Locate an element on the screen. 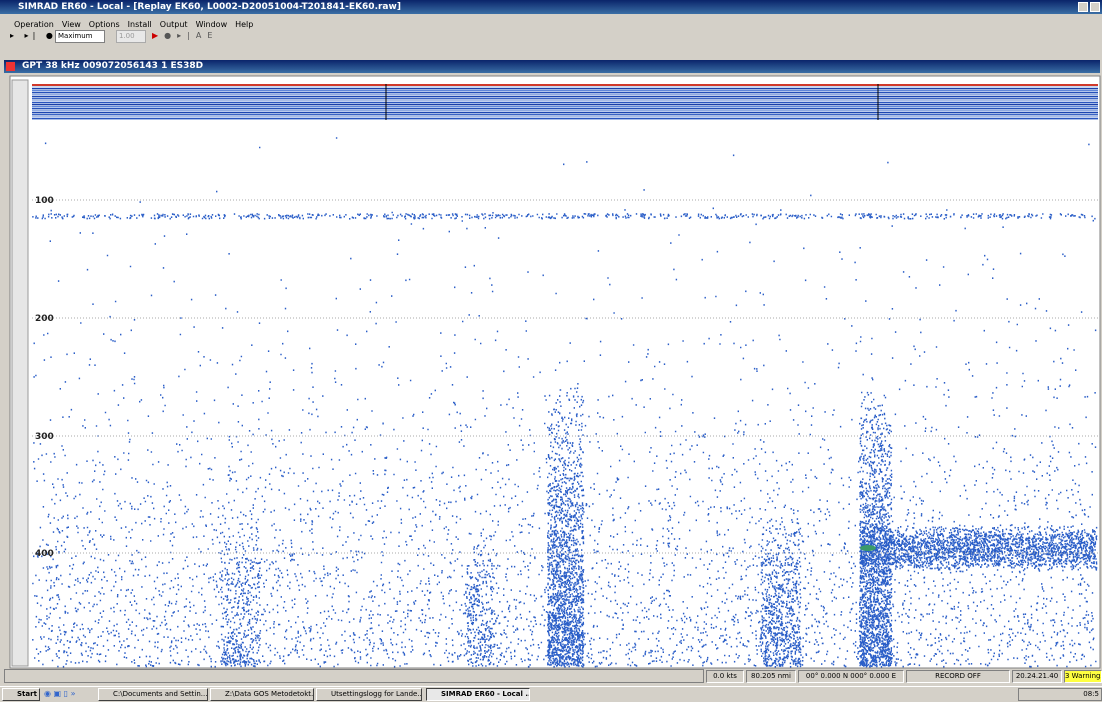  menu-item: Help is located at coordinates (244, 24).